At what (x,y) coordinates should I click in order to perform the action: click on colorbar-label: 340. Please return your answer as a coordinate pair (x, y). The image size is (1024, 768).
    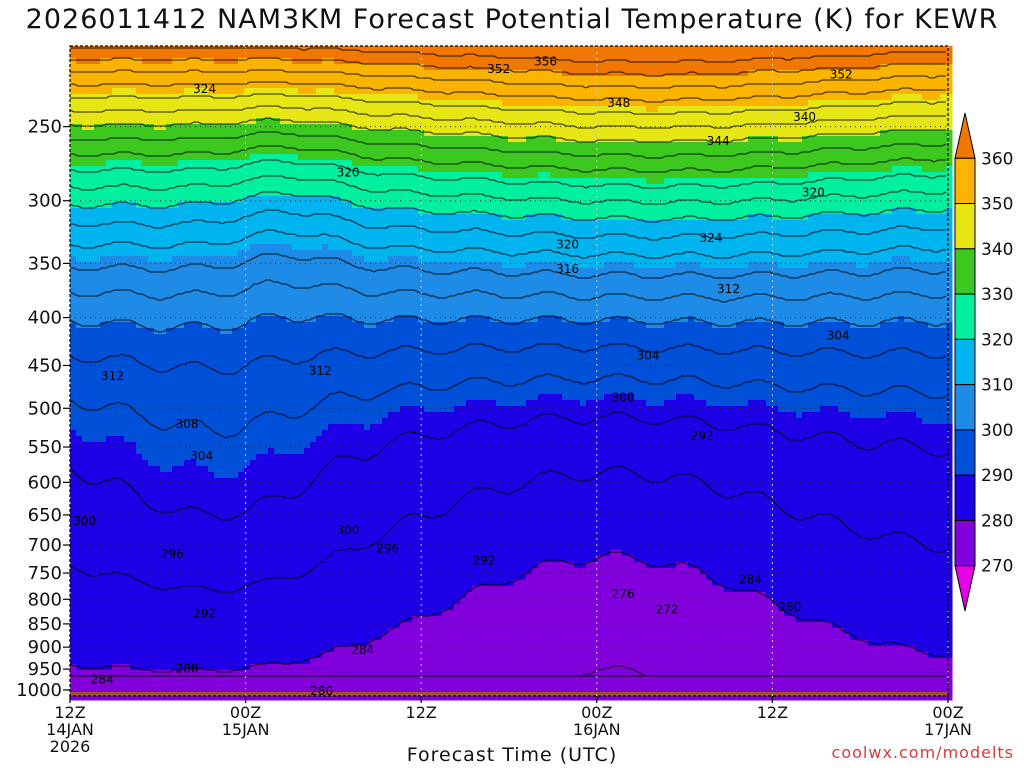
    Looking at the image, I should click on (997, 250).